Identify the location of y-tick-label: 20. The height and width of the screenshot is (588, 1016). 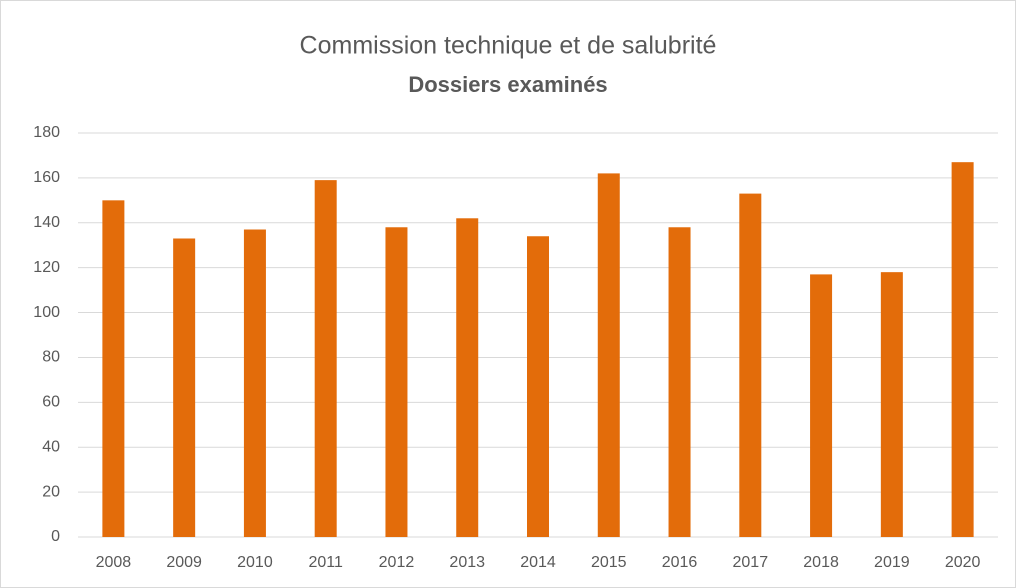
(51, 491).